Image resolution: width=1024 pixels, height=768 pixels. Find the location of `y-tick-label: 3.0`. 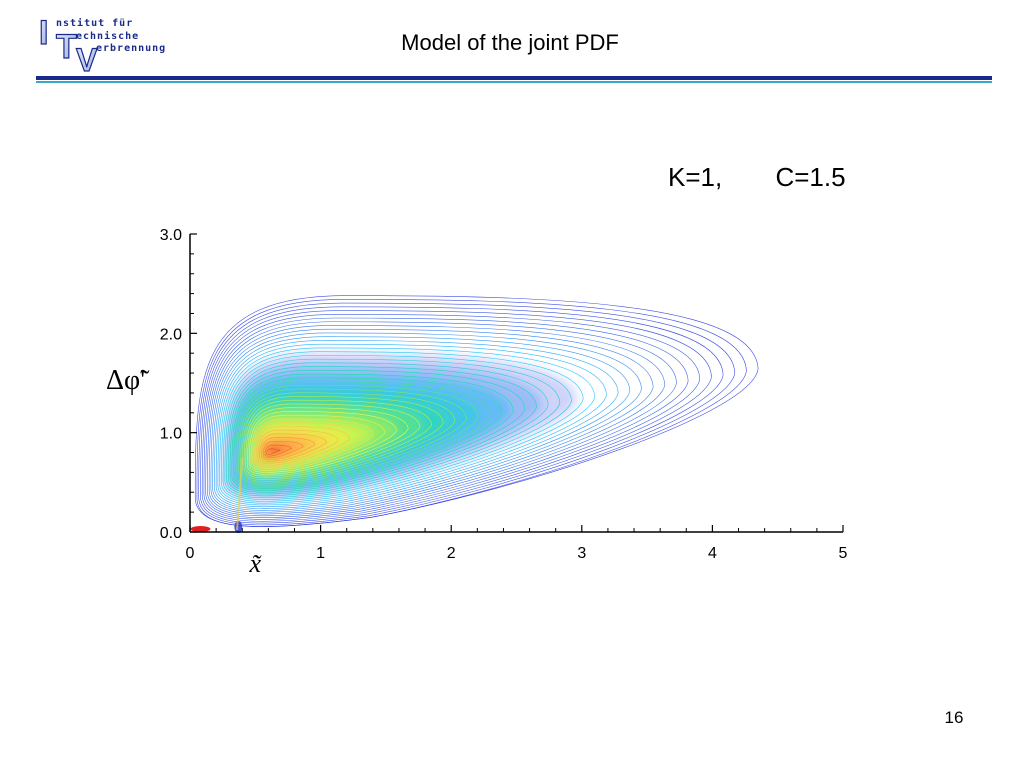

y-tick-label: 3.0 is located at coordinates (171, 235).